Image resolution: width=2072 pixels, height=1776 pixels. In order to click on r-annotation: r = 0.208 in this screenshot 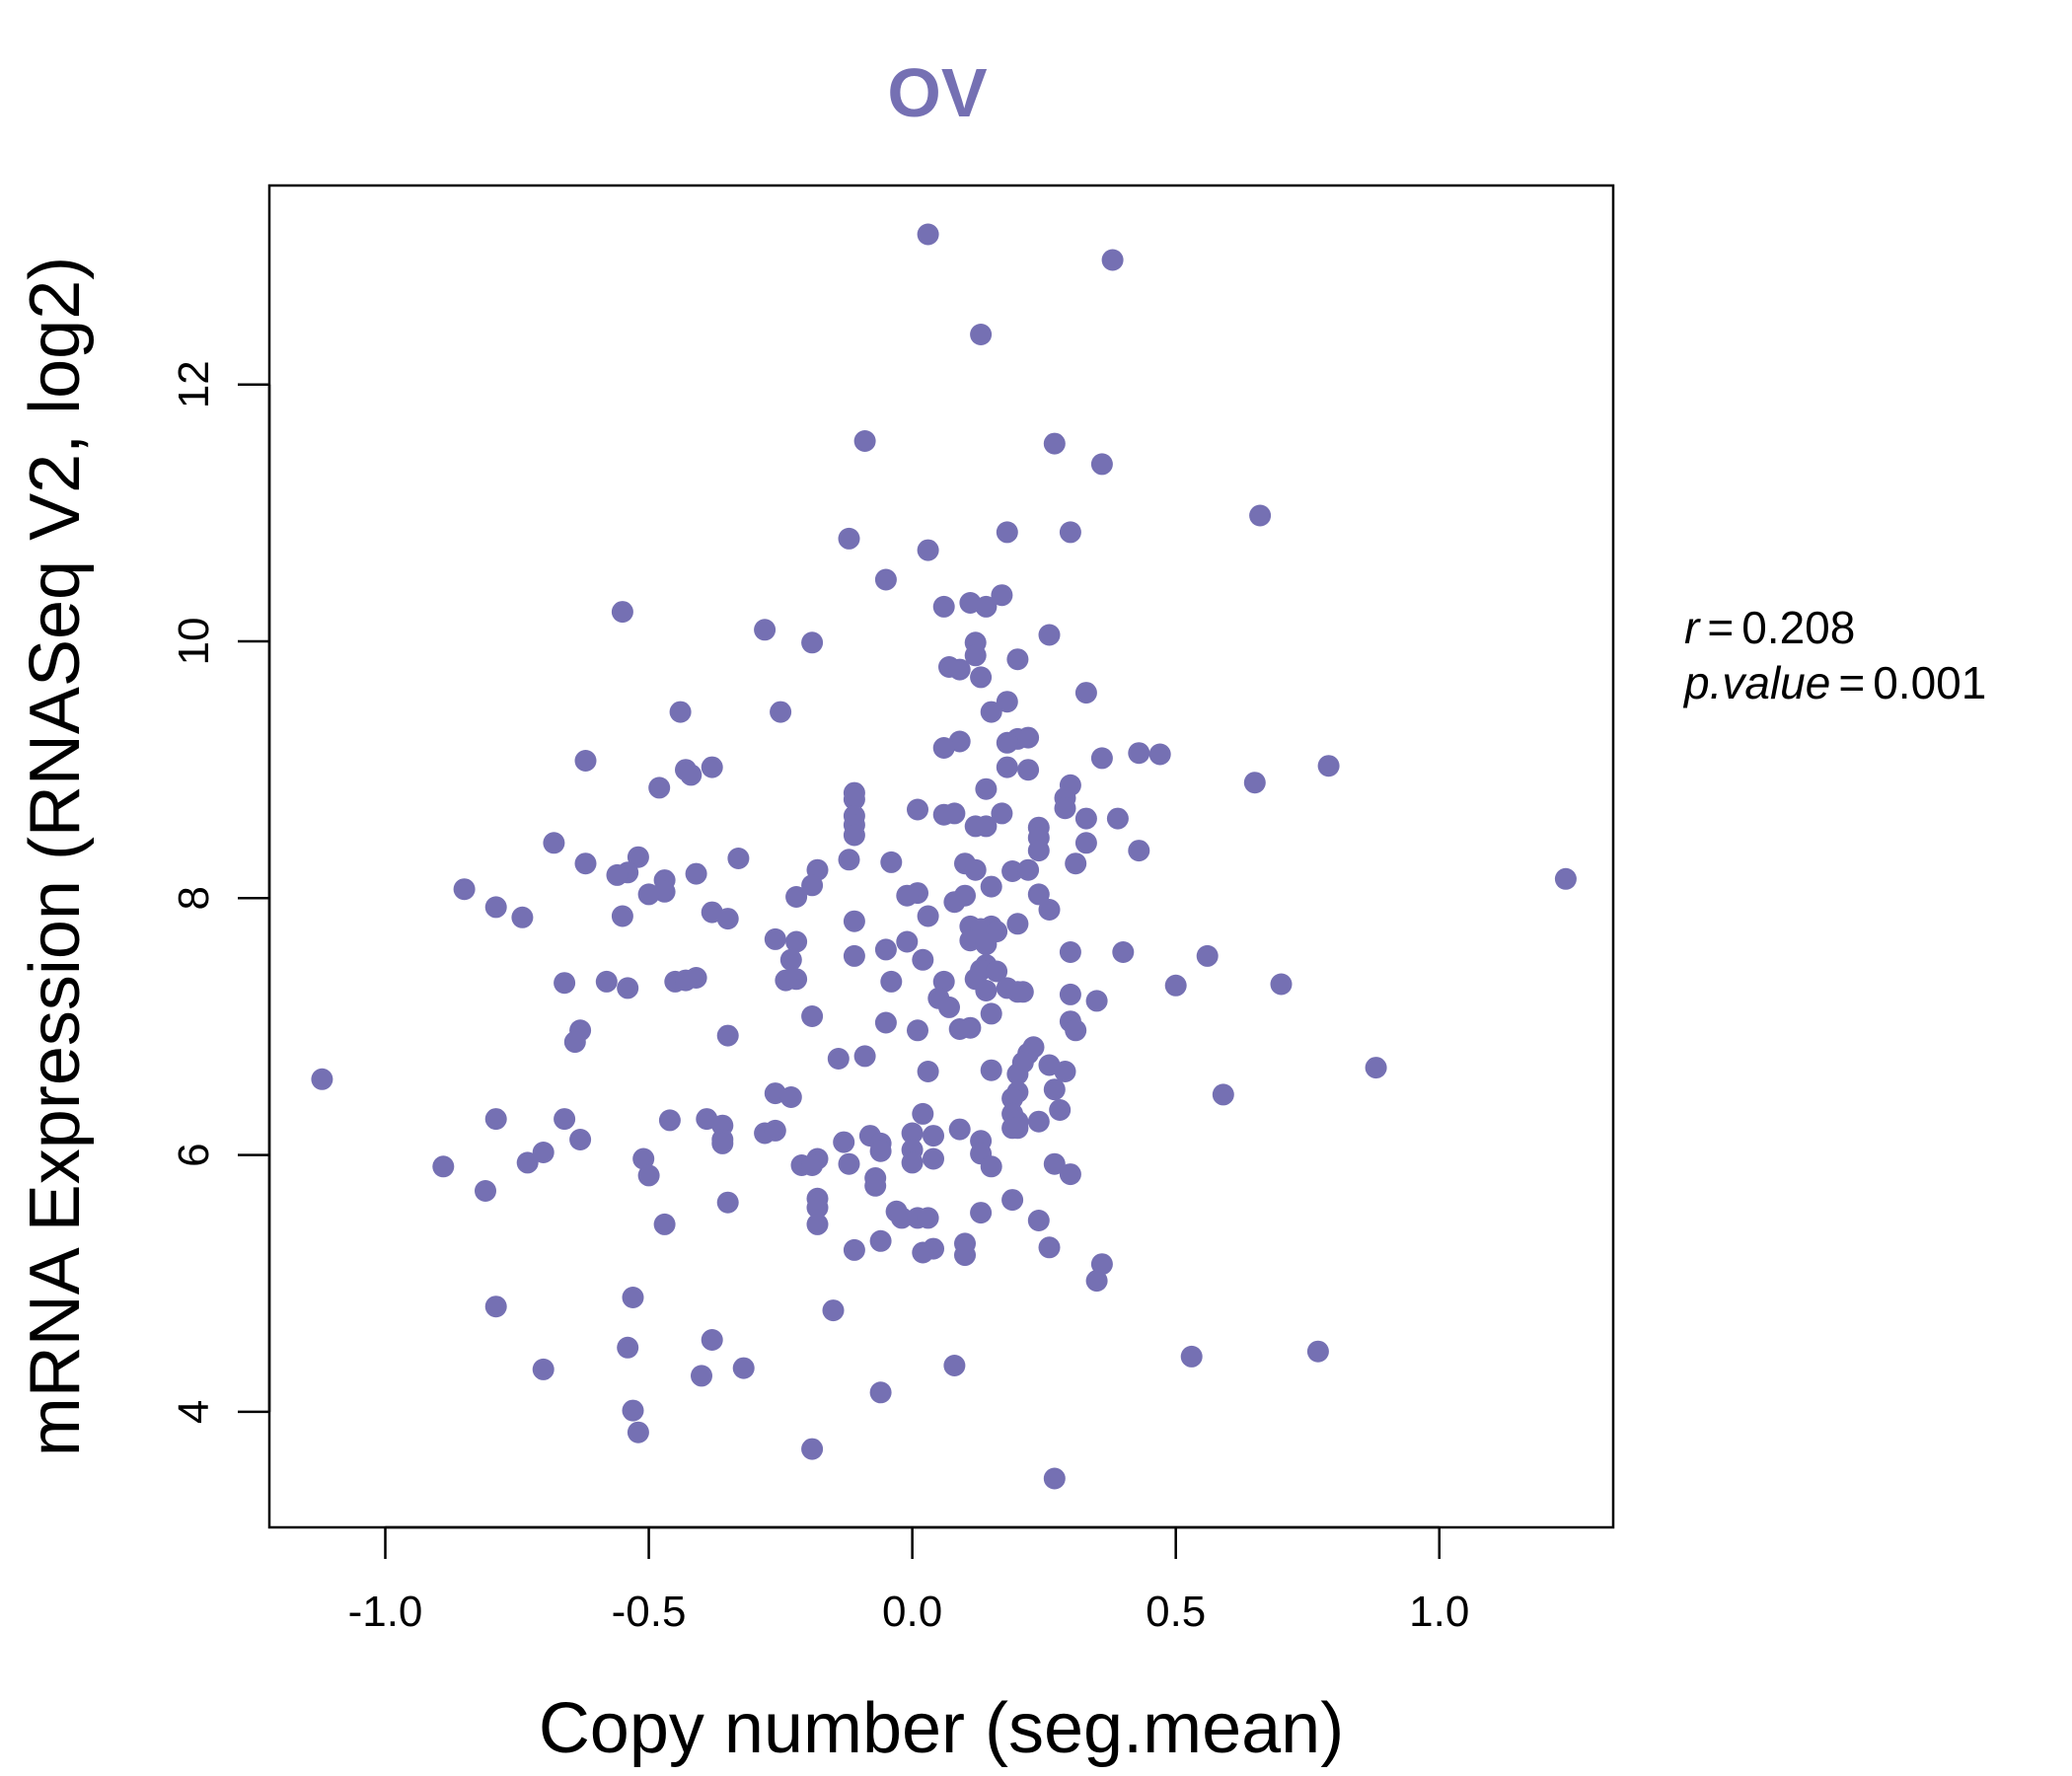, I will do `click(1770, 628)`.